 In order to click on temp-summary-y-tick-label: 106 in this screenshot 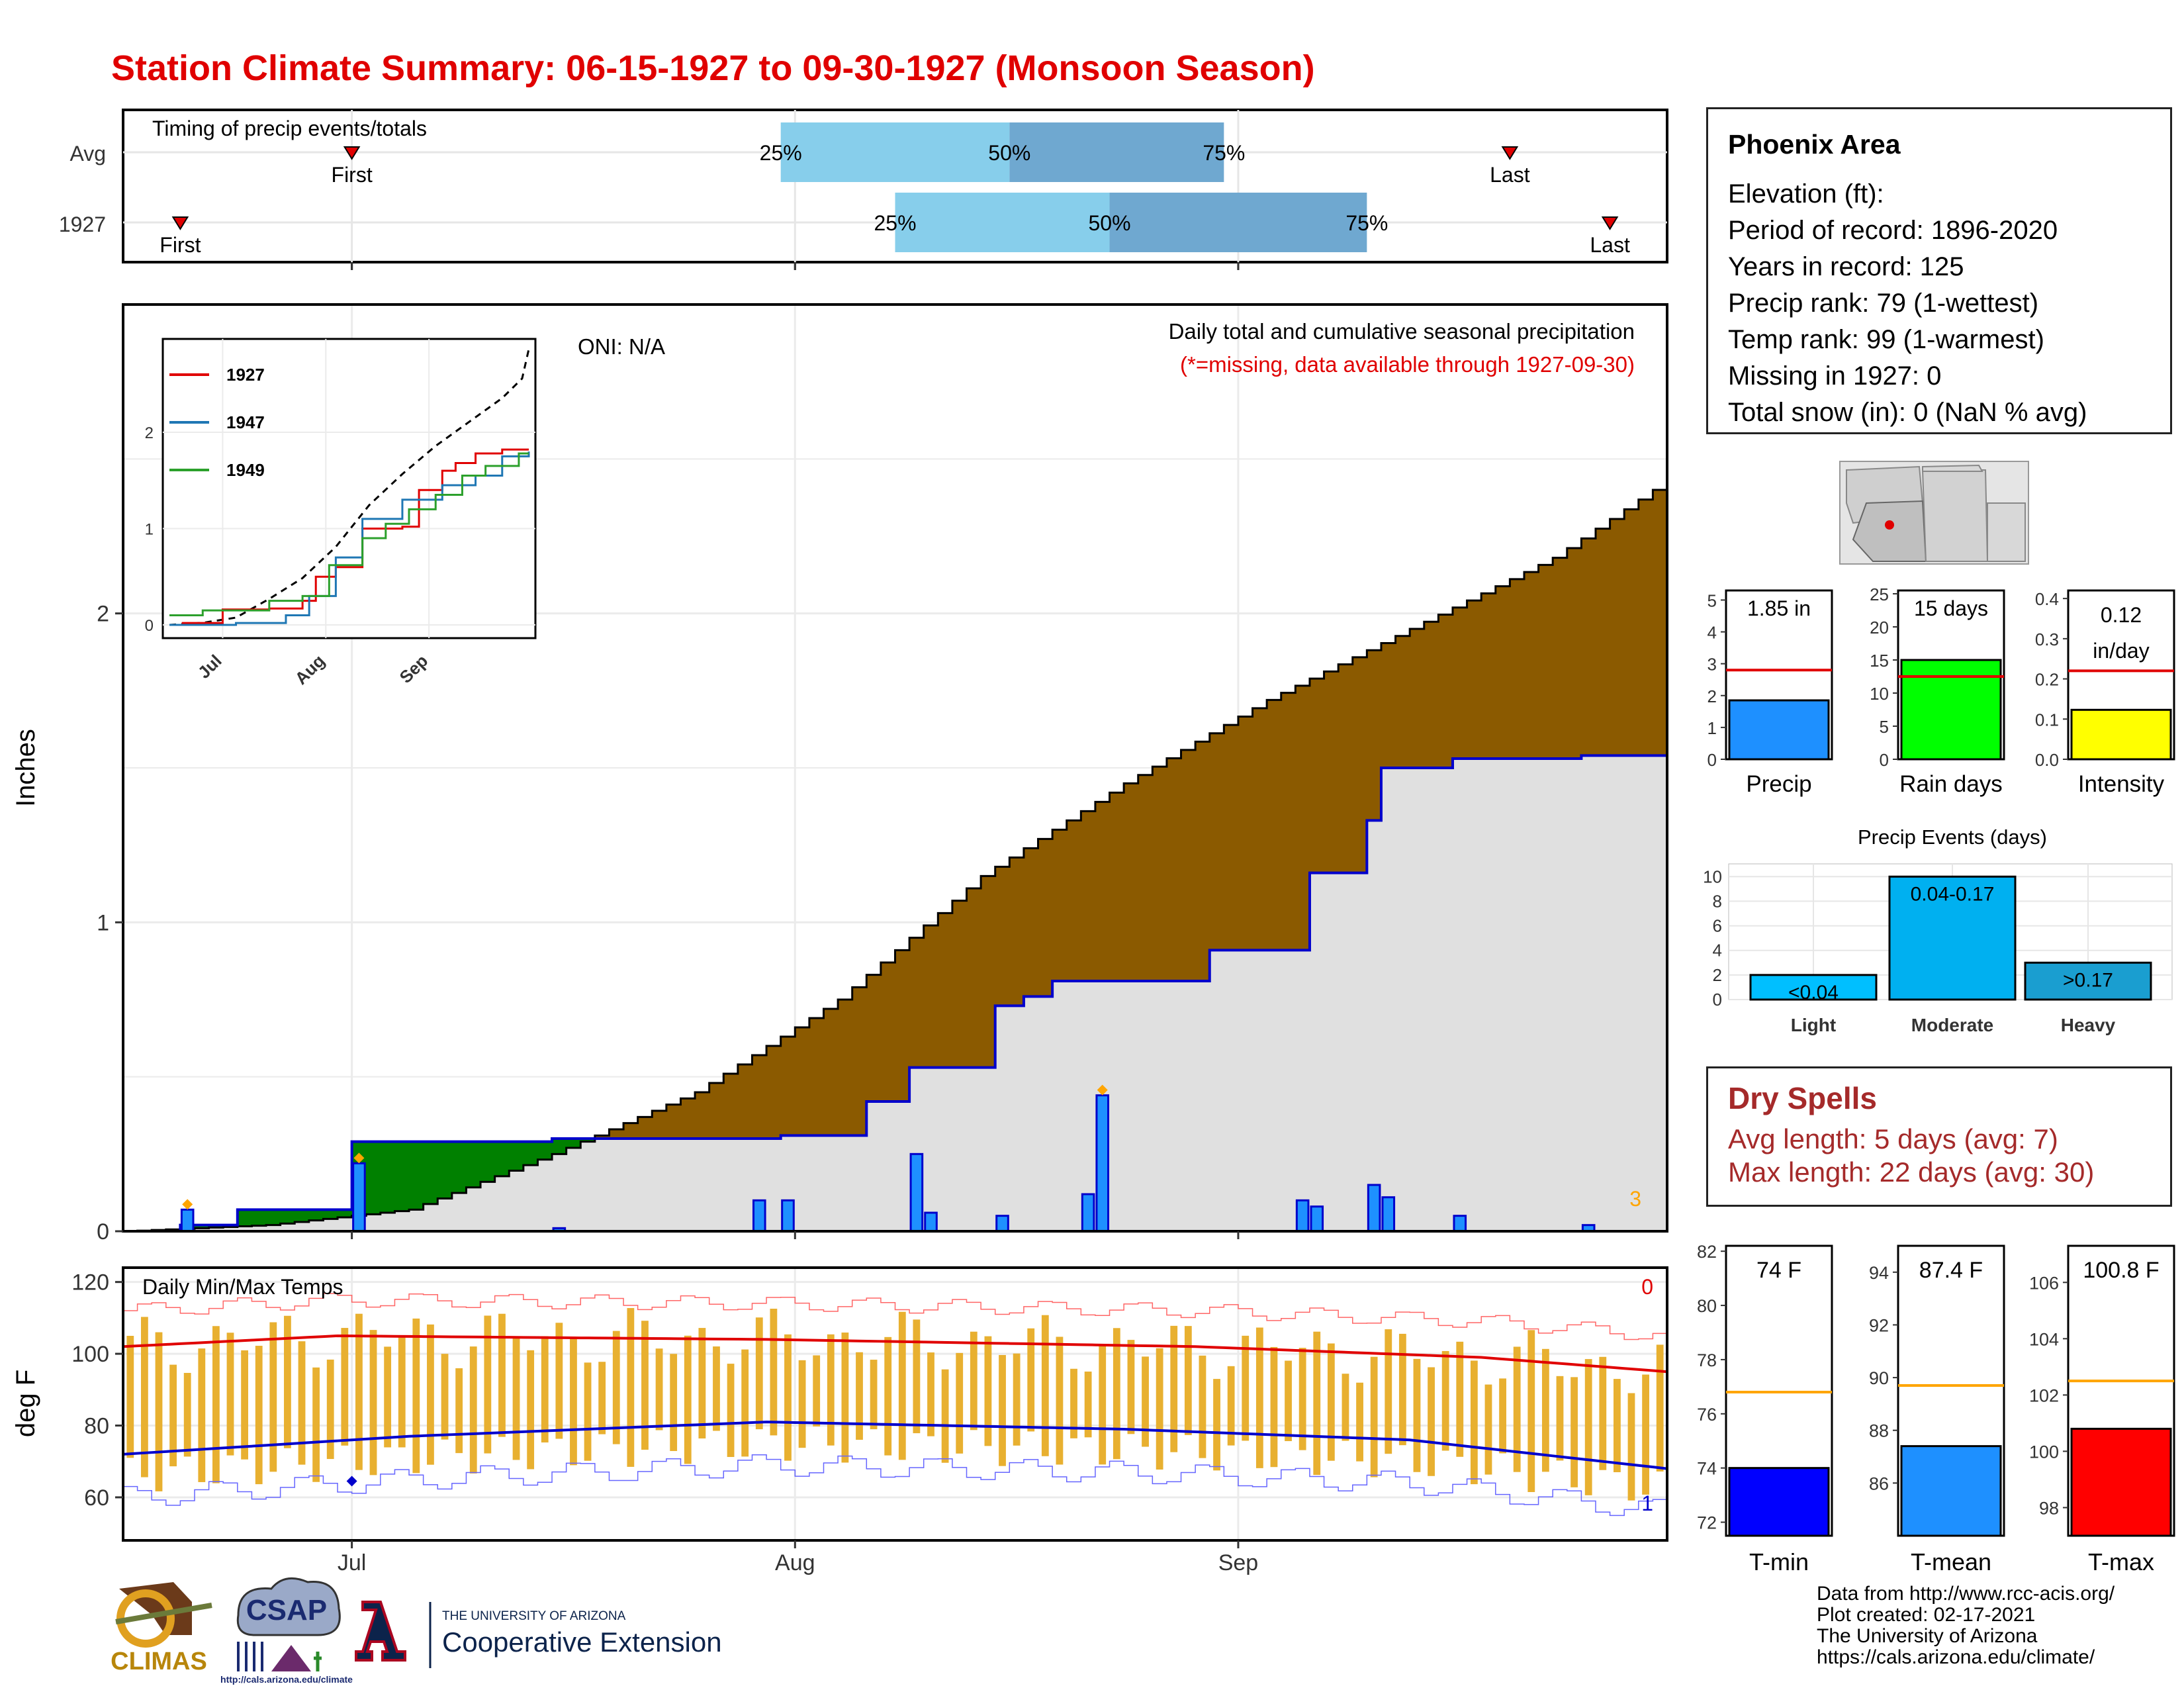, I will do `click(2044, 1283)`.